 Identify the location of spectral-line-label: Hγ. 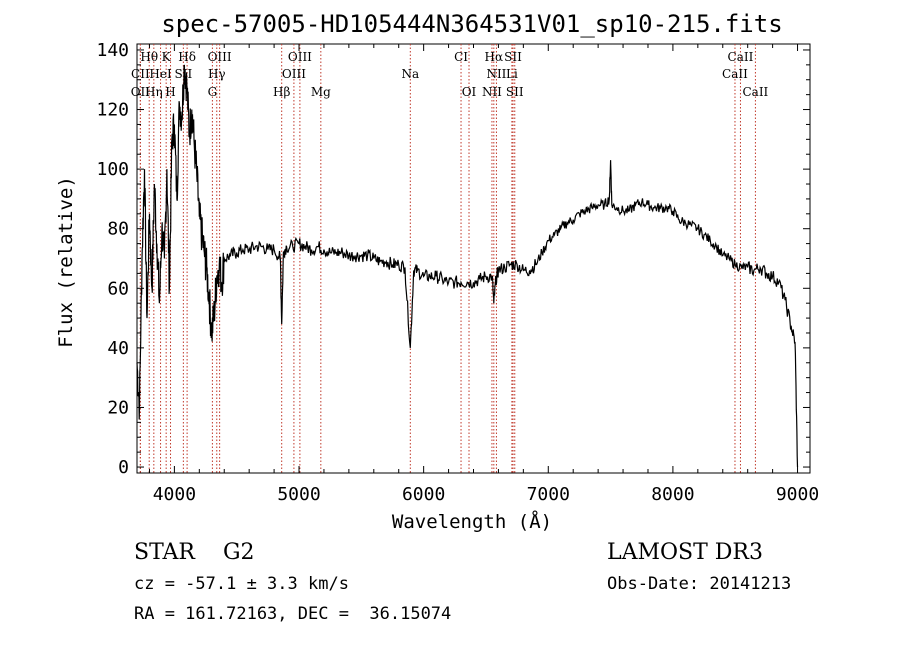
(217, 74).